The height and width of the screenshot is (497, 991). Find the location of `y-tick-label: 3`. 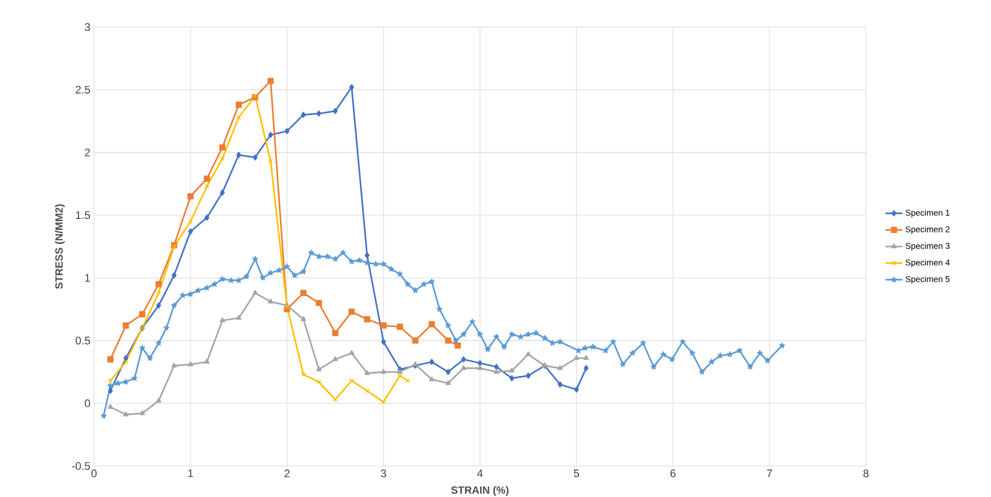

y-tick-label: 3 is located at coordinates (87, 27).